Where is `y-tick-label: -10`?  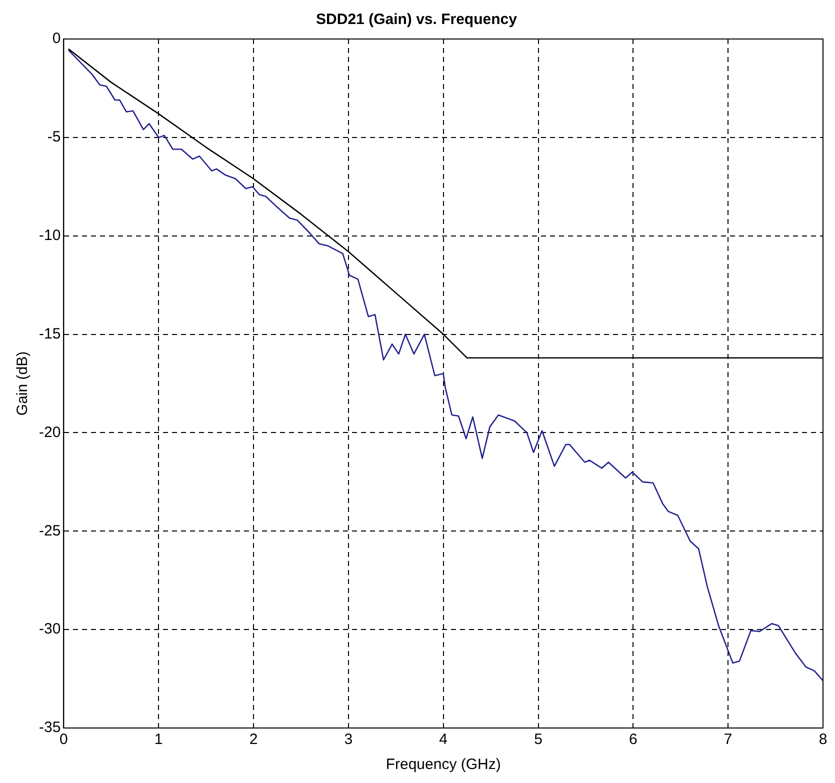 y-tick-label: -10 is located at coordinates (49, 235).